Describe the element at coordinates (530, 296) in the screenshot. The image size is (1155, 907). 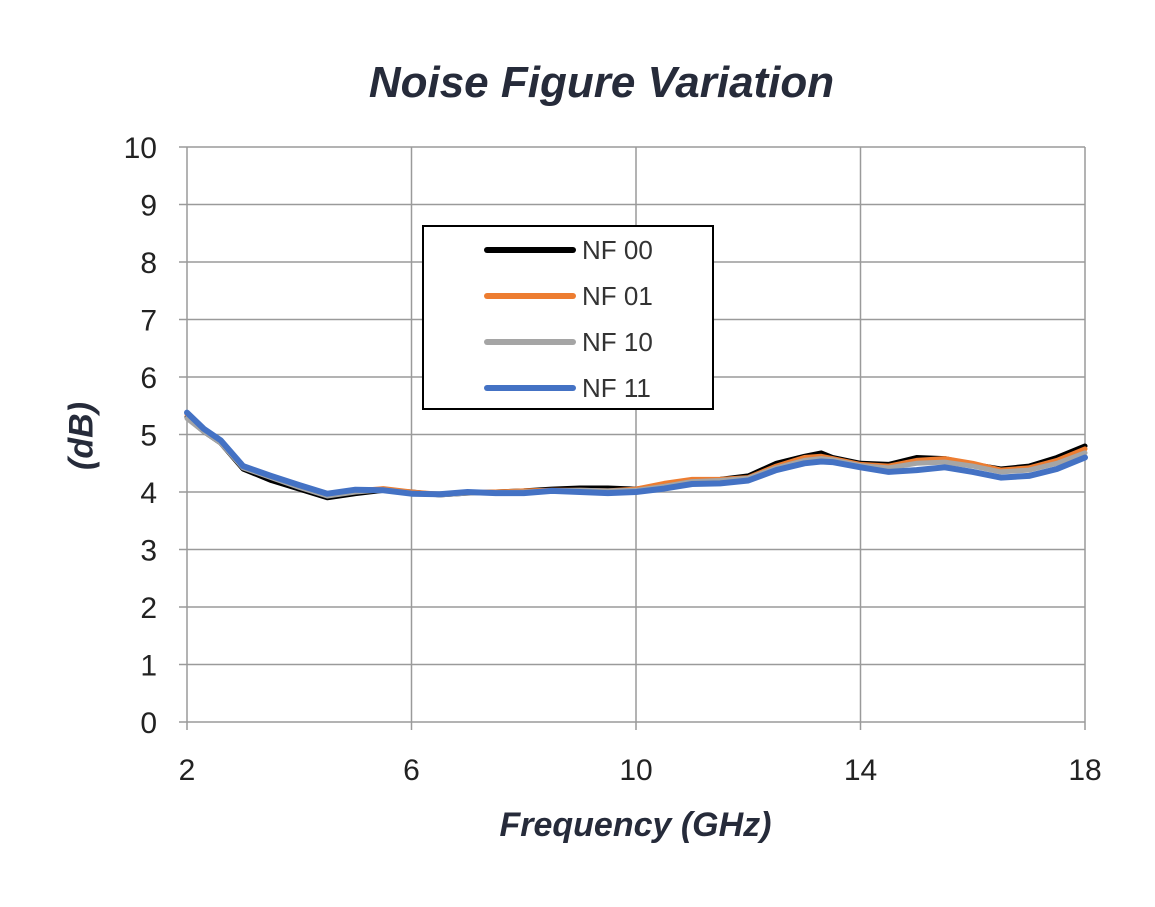
I see `legend-swatch-nf01` at that location.